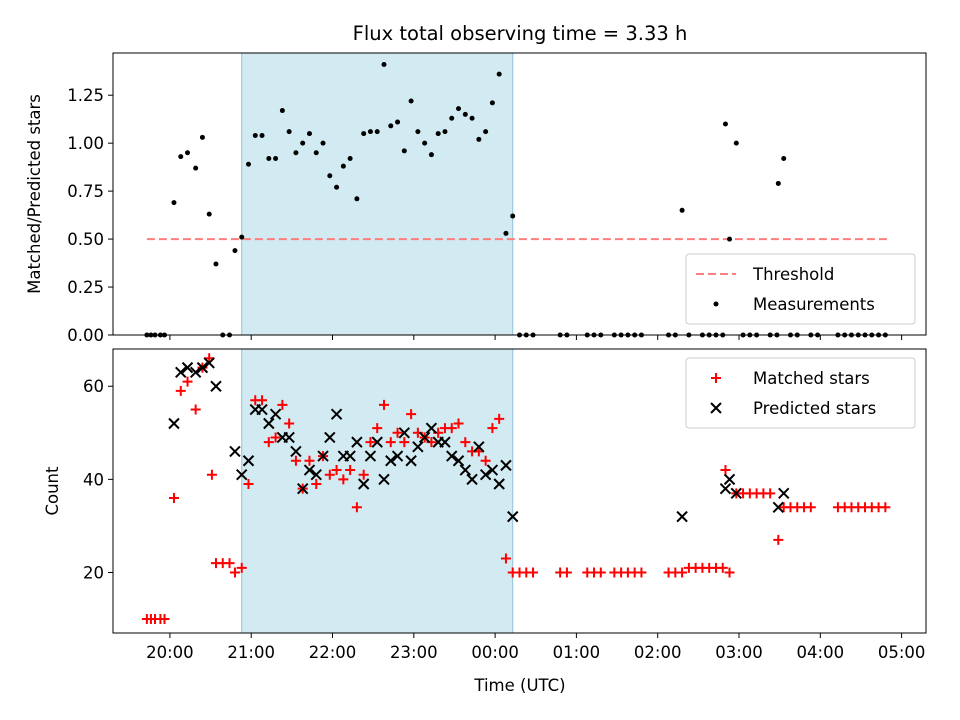 This screenshot has height=720, width=960. I want to click on x-tick-label: 04:00, so click(821, 652).